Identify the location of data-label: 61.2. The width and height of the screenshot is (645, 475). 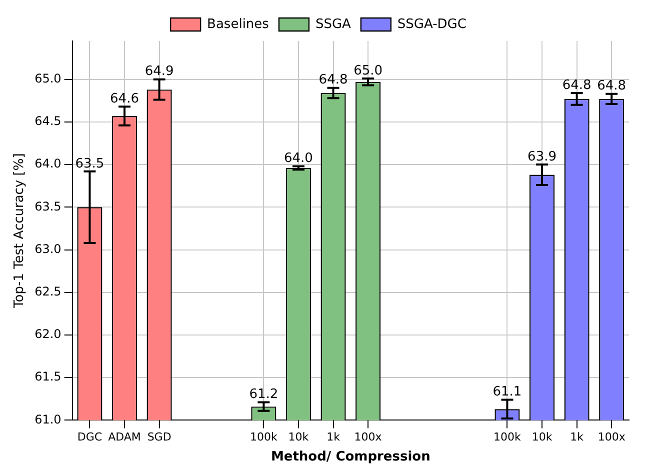
(263, 394).